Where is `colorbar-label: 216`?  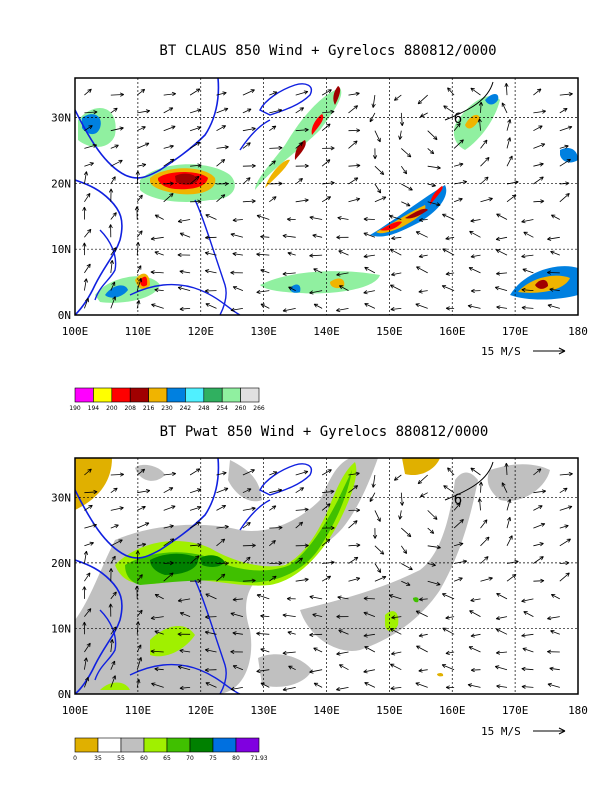
colorbar-label: 216 is located at coordinates (149, 408).